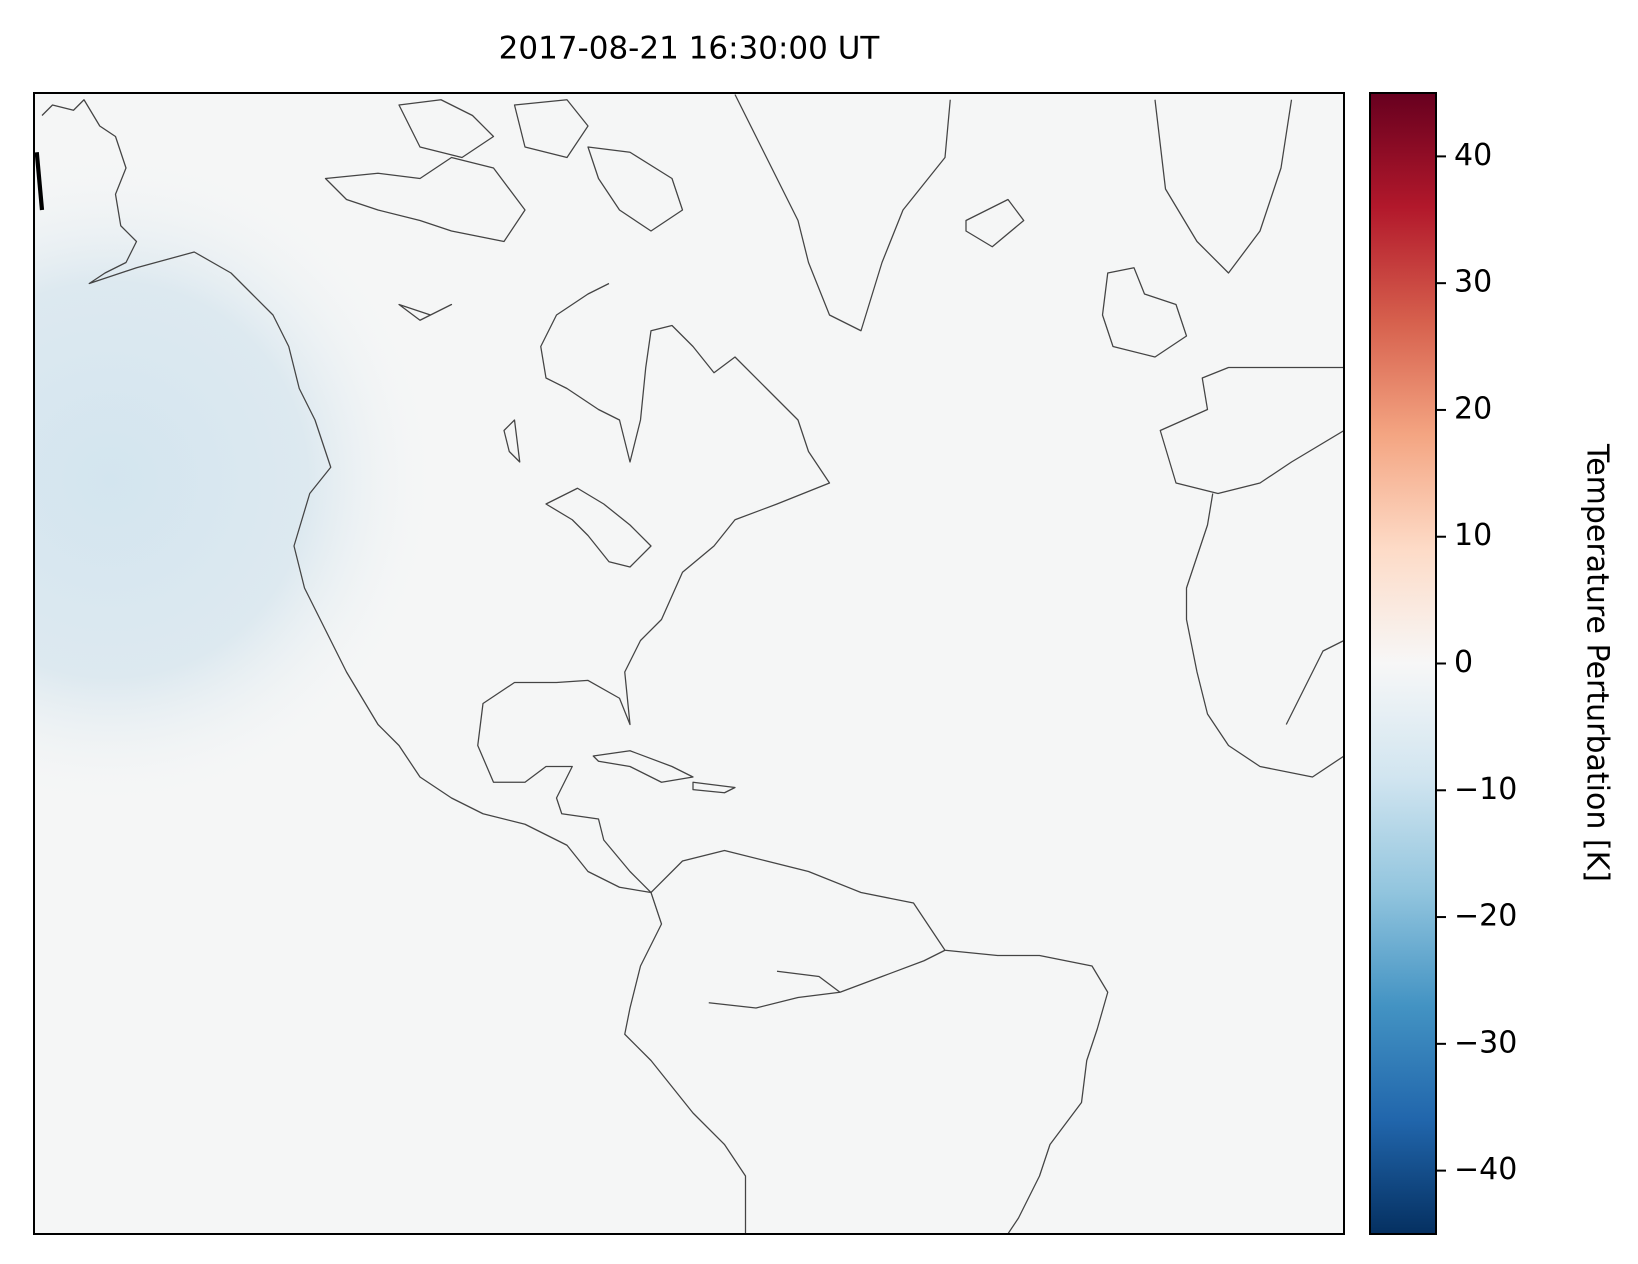 This screenshot has height=1264, width=1638. I want to click on colorbar, so click(1403, 663).